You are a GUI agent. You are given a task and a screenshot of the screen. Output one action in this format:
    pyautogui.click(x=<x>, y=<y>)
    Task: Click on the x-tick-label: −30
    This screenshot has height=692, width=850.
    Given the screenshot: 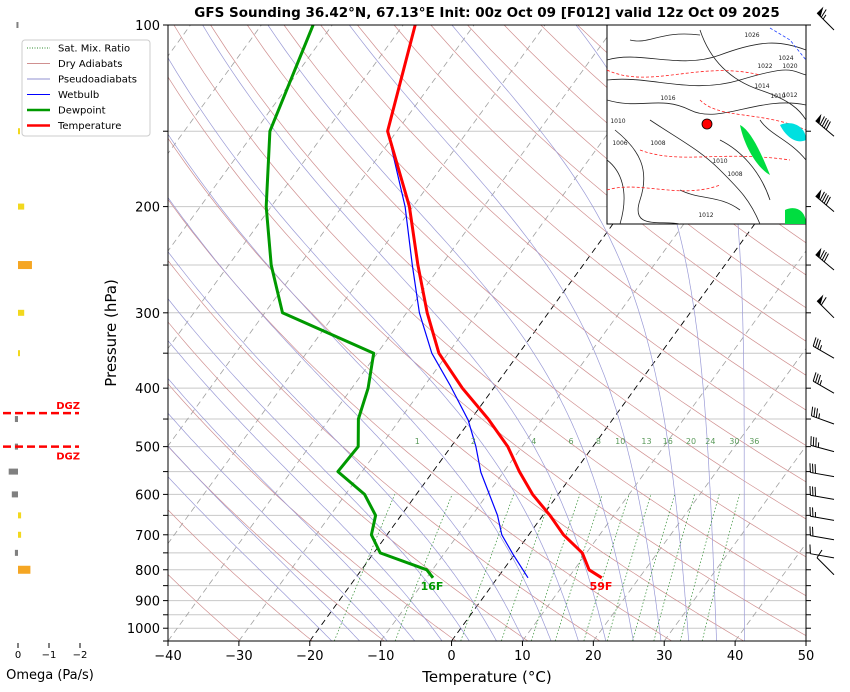 What is the action you would take?
    pyautogui.click(x=238, y=656)
    